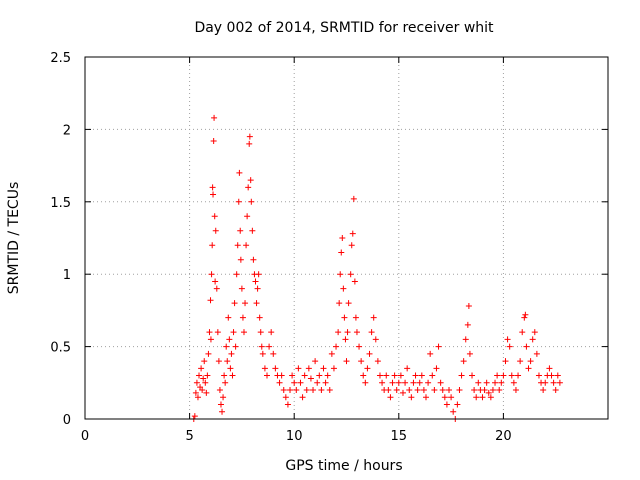 The height and width of the screenshot is (480, 640). Describe the element at coordinates (85, 436) in the screenshot. I see `x-tick-label: 0` at that location.